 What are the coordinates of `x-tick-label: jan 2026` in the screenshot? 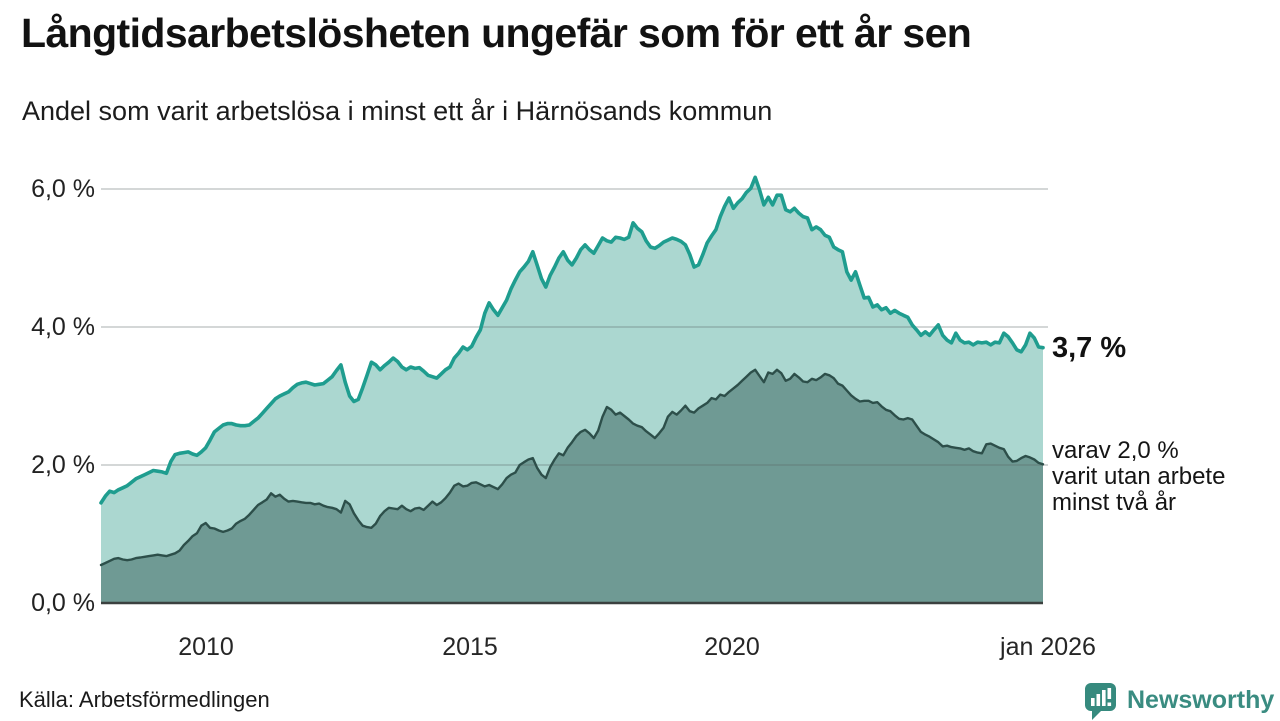 It's located at (1048, 647).